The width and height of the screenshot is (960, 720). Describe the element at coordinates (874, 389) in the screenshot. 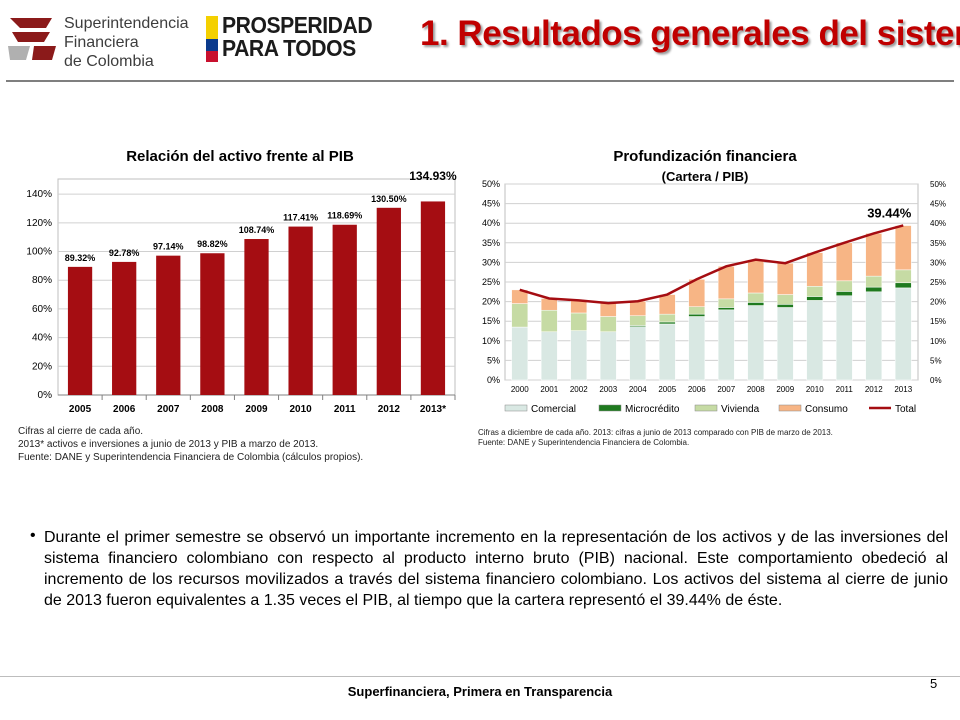

I see `x-tick-label: 2012` at that location.